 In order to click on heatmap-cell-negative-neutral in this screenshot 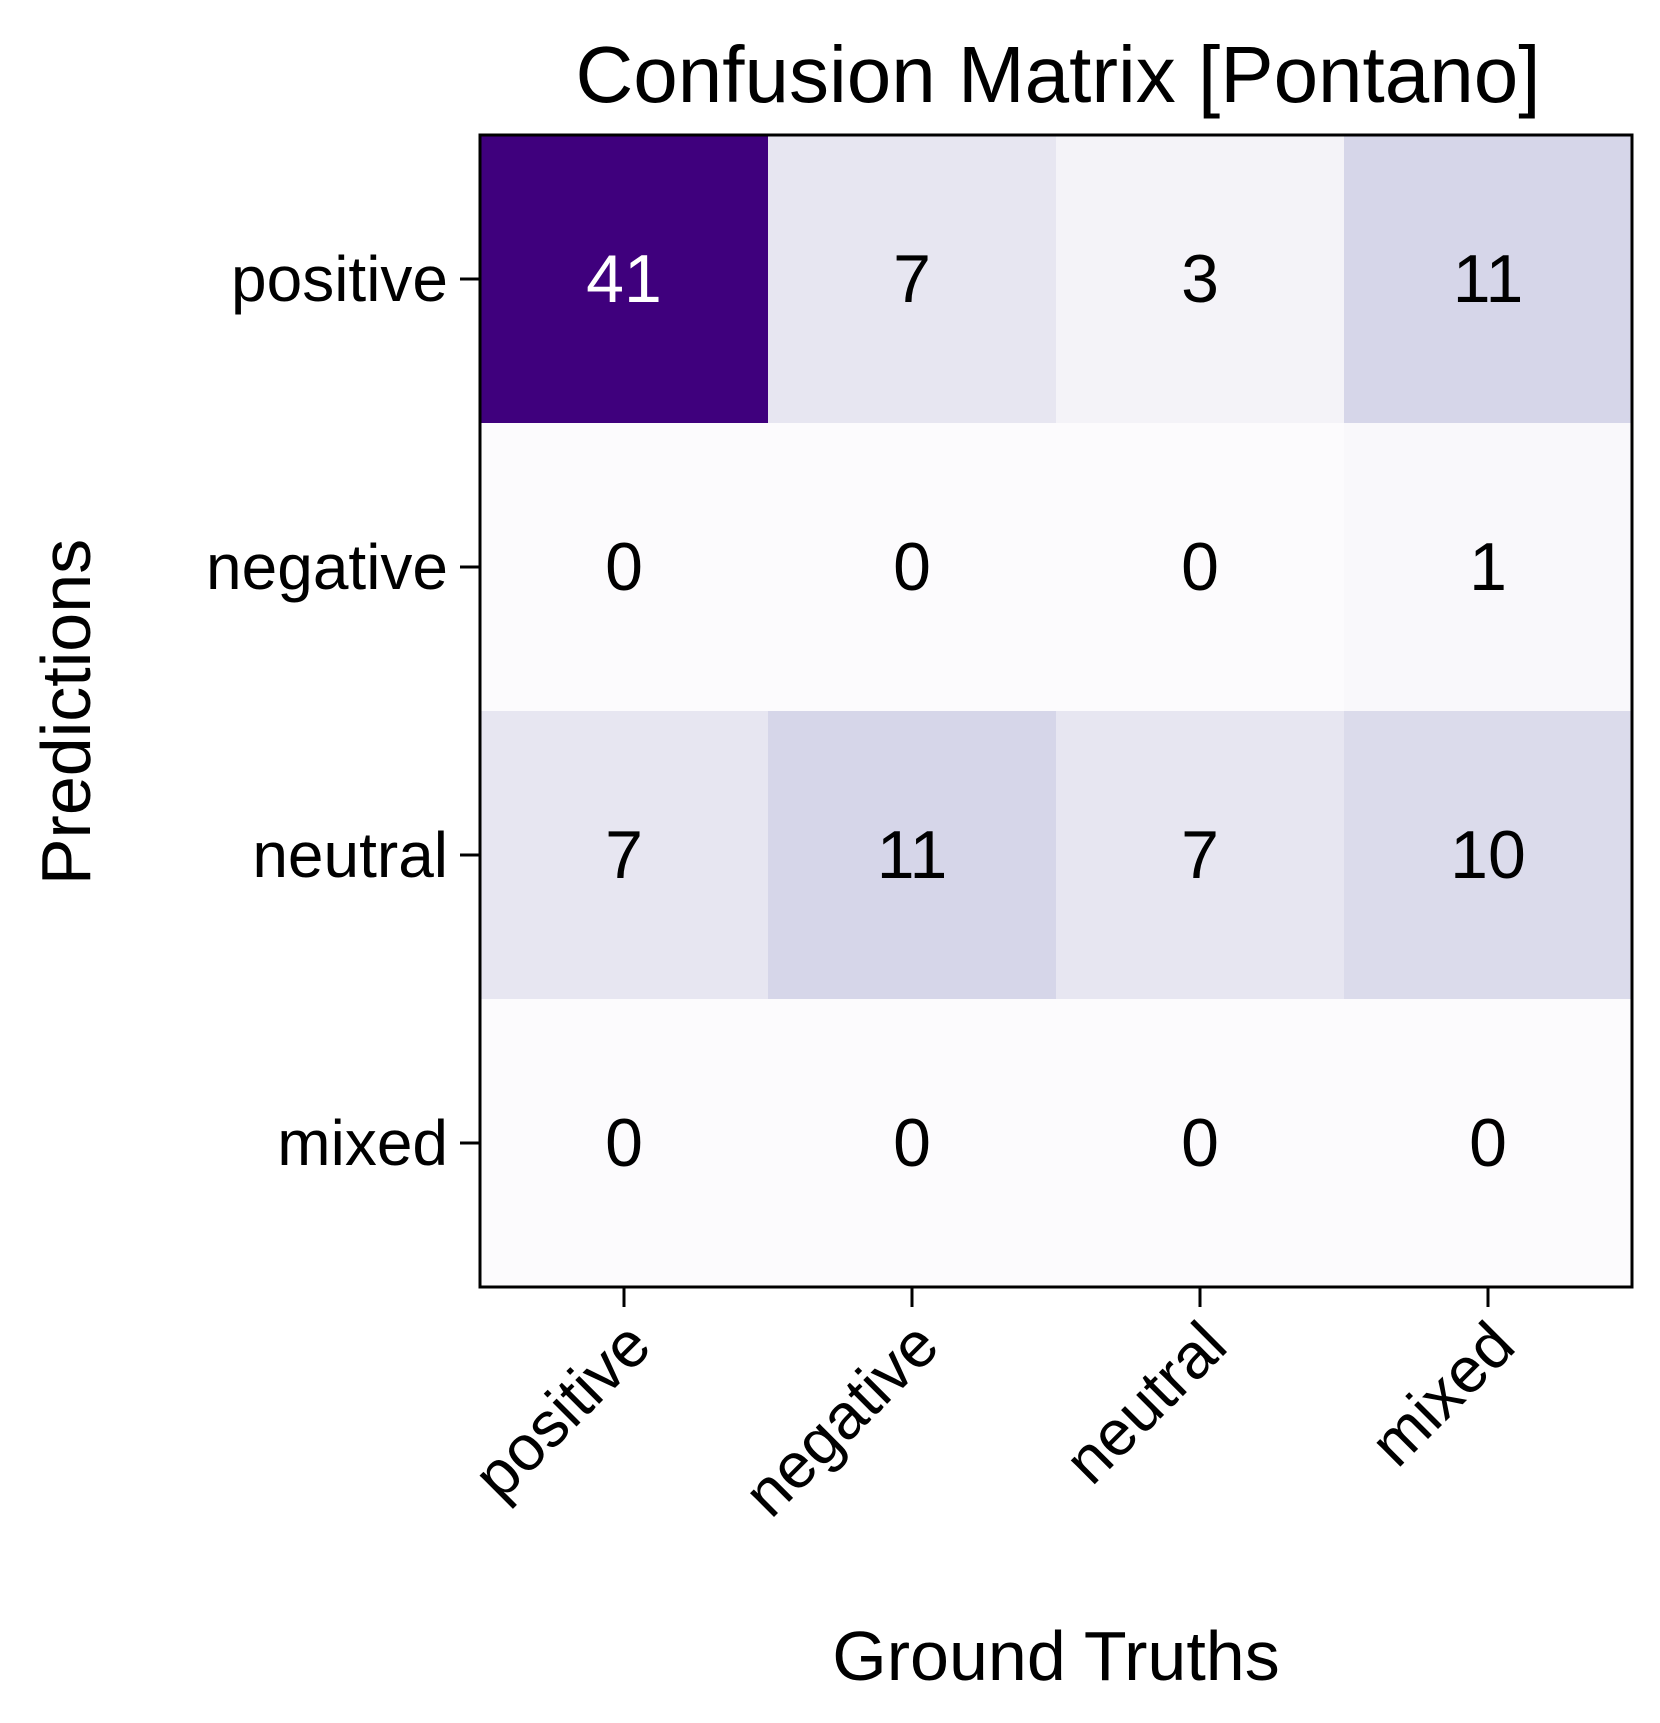, I will do `click(1200, 567)`.